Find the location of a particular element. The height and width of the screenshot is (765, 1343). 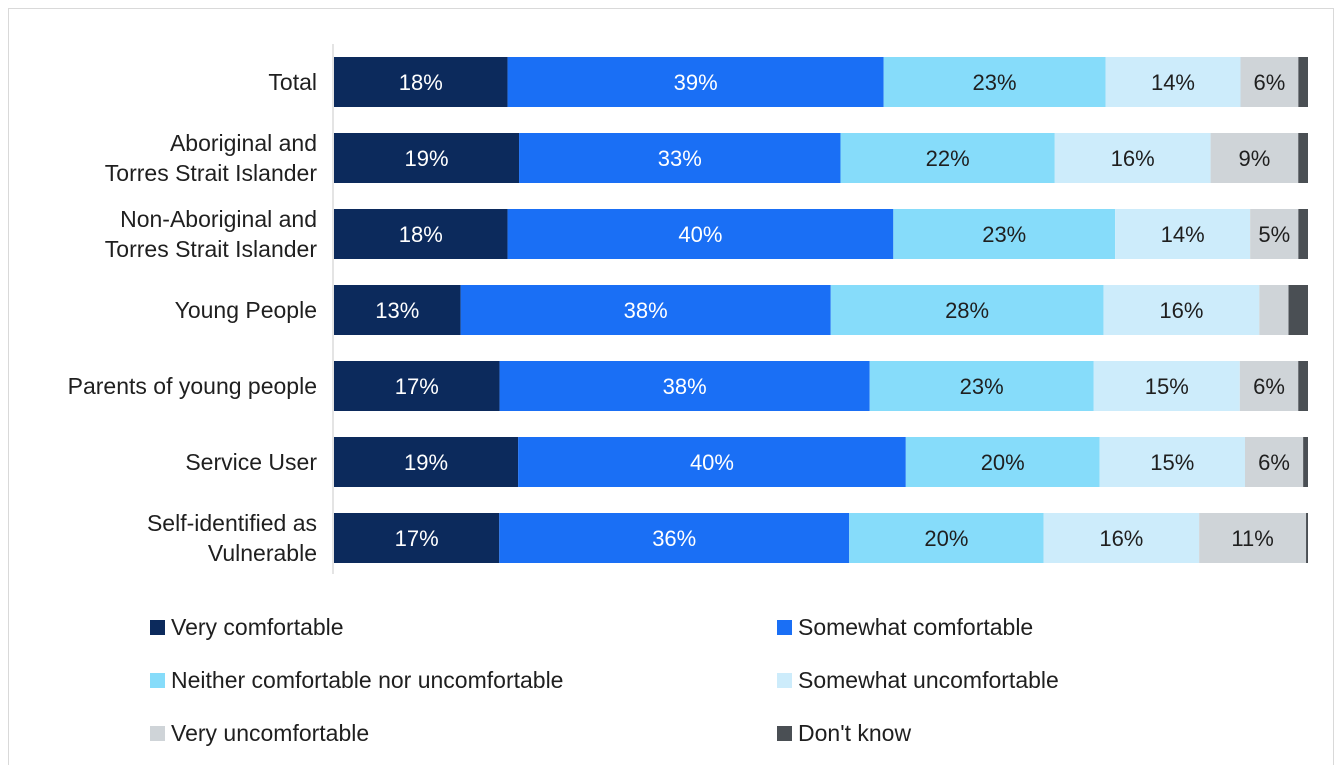

legend-label: Don't know is located at coordinates (855, 732).